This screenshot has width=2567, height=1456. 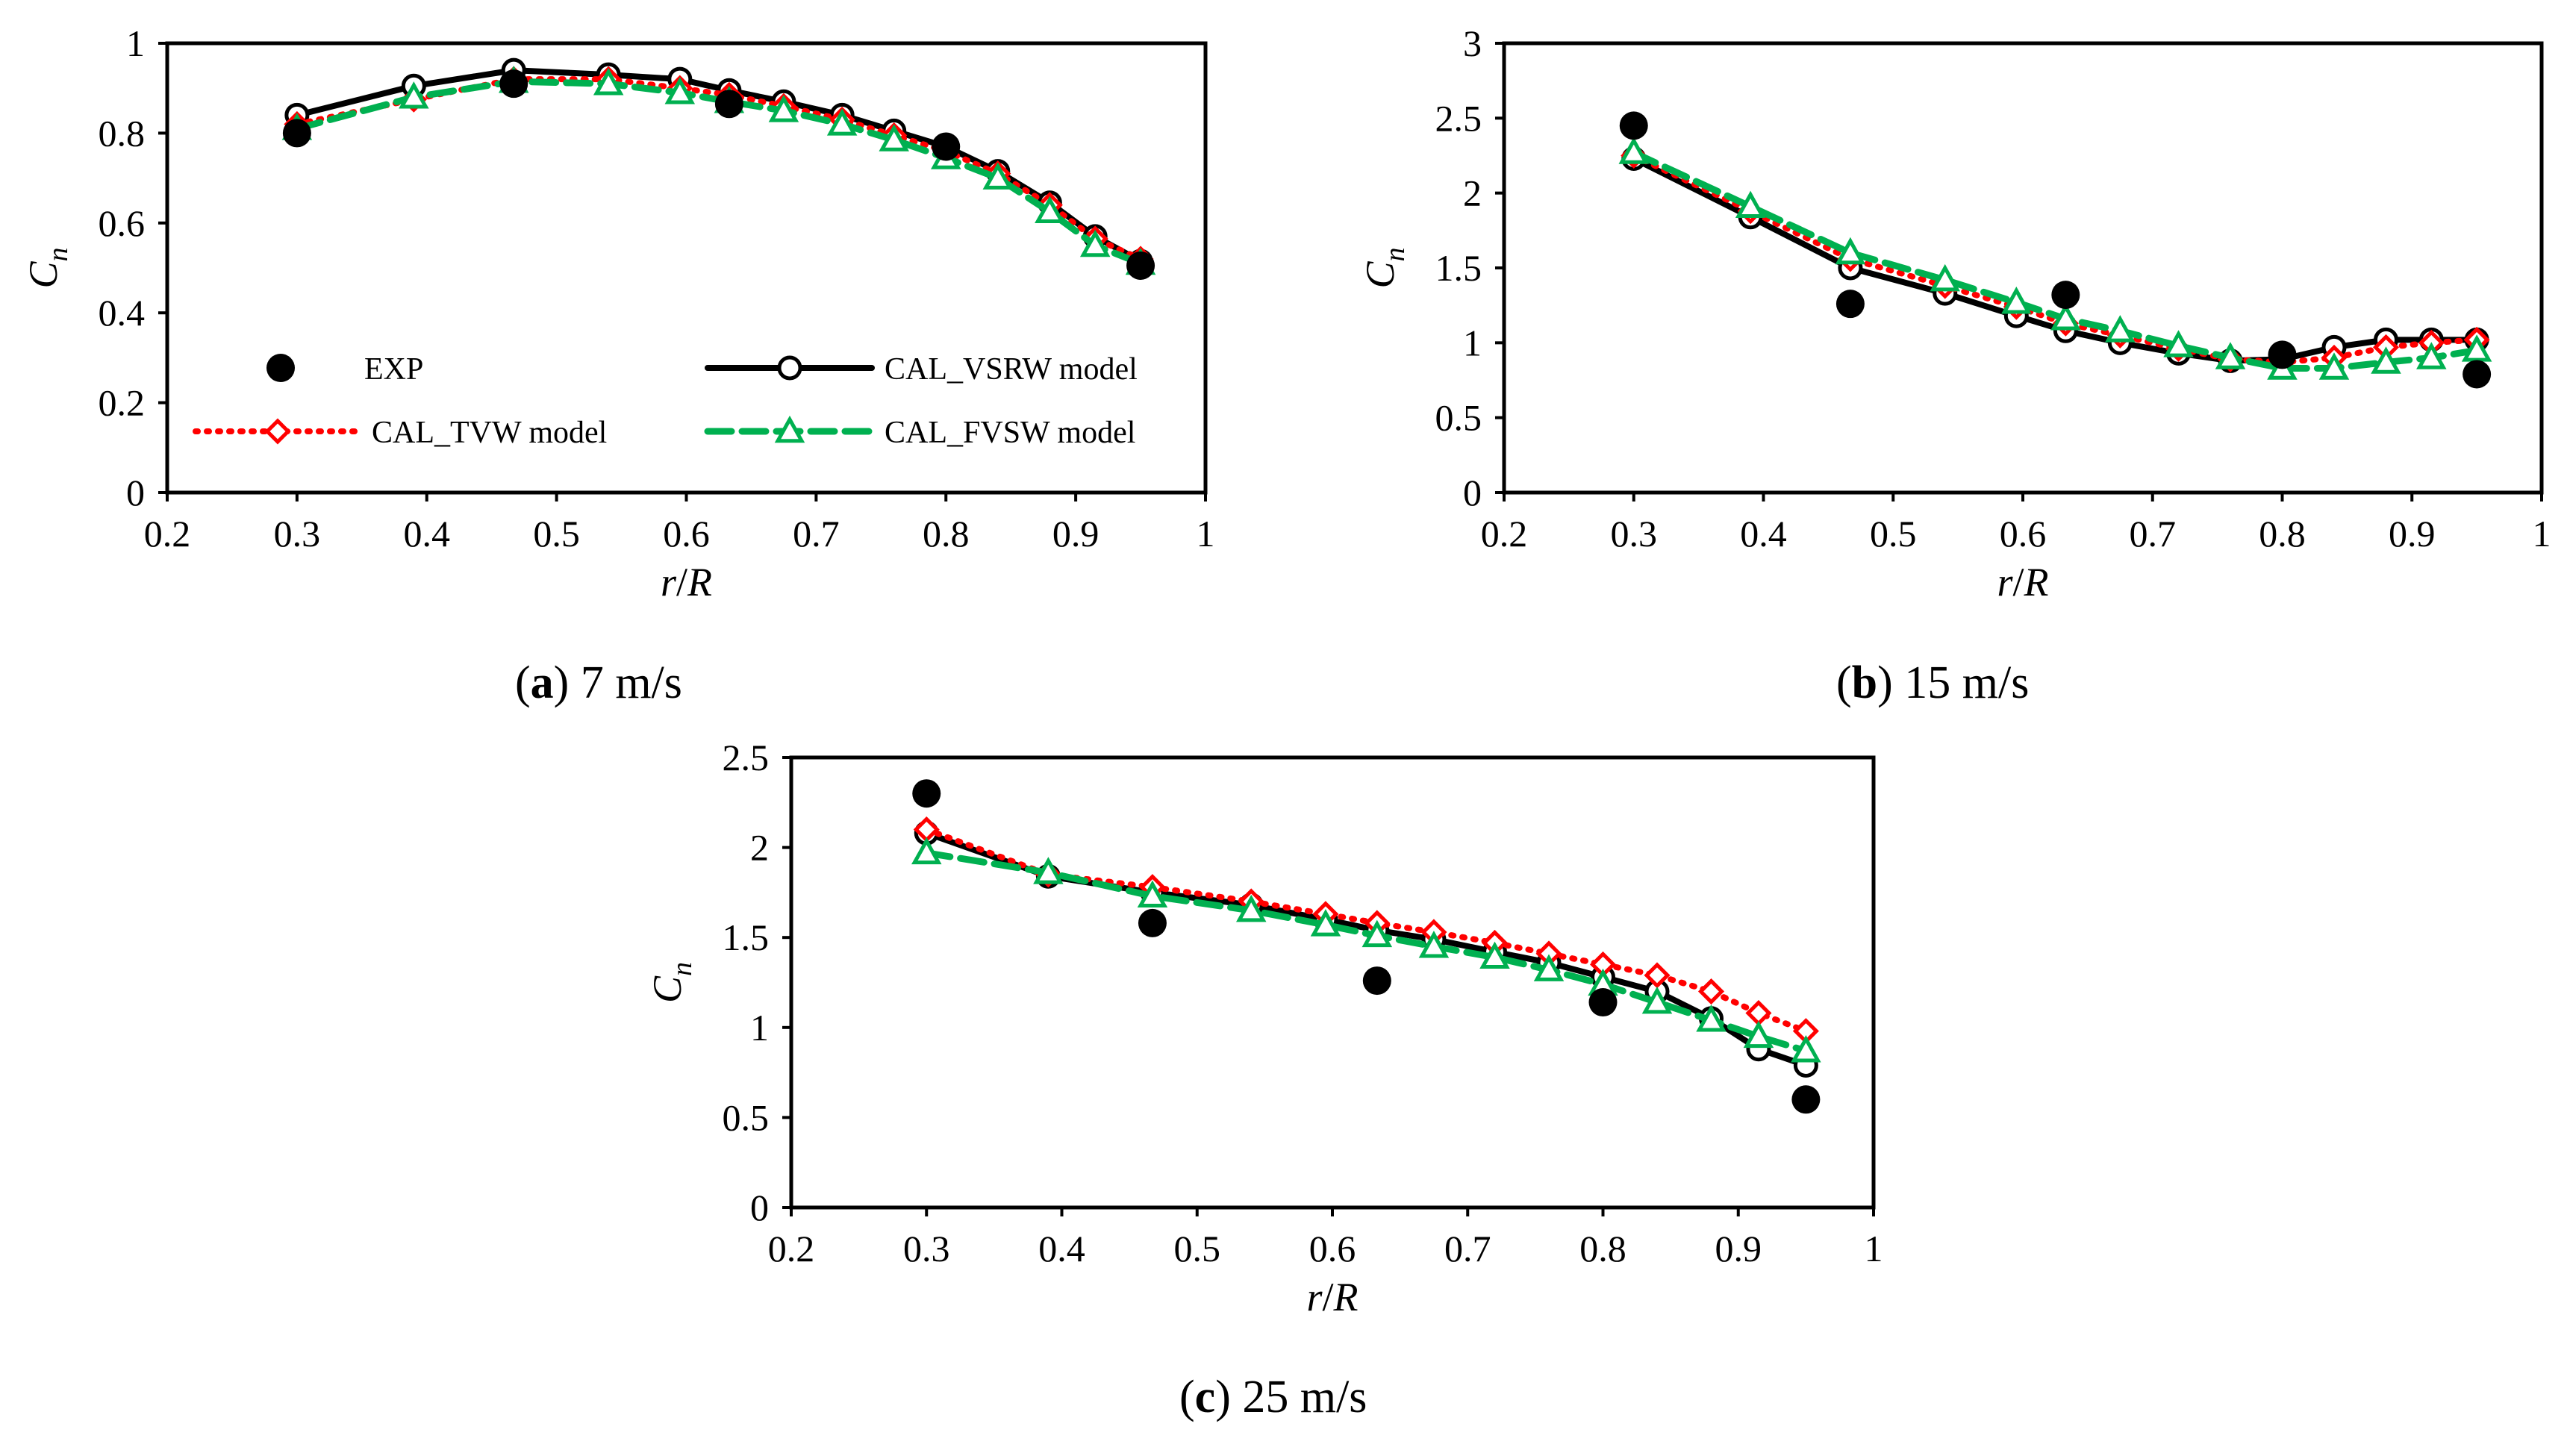 What do you see at coordinates (280, 368) in the screenshot?
I see `legend-marker-exp` at bounding box center [280, 368].